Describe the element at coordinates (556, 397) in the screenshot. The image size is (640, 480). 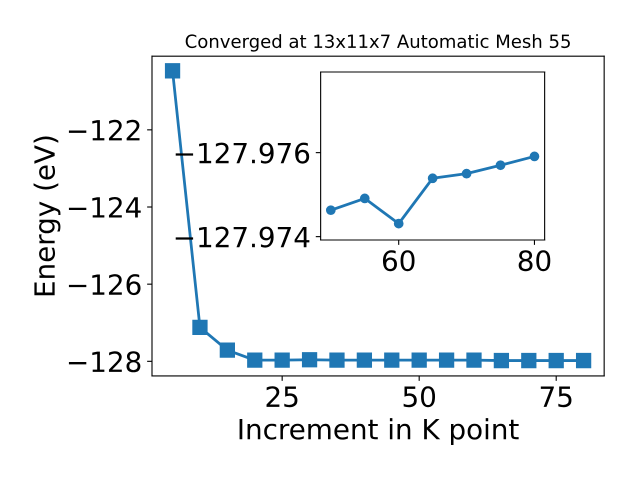
I see `x-tick-label: 75` at that location.